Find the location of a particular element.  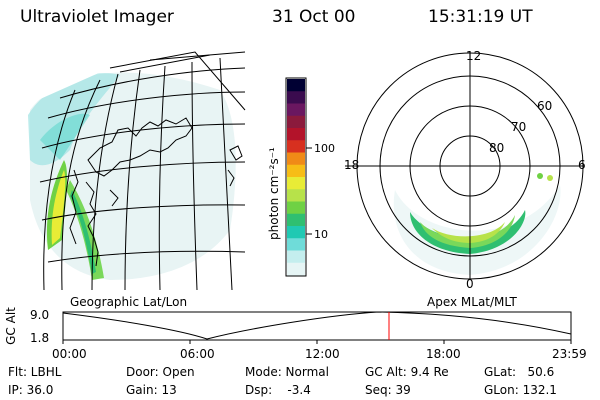

altitude-y-tick: 9.0 is located at coordinates (40, 315).